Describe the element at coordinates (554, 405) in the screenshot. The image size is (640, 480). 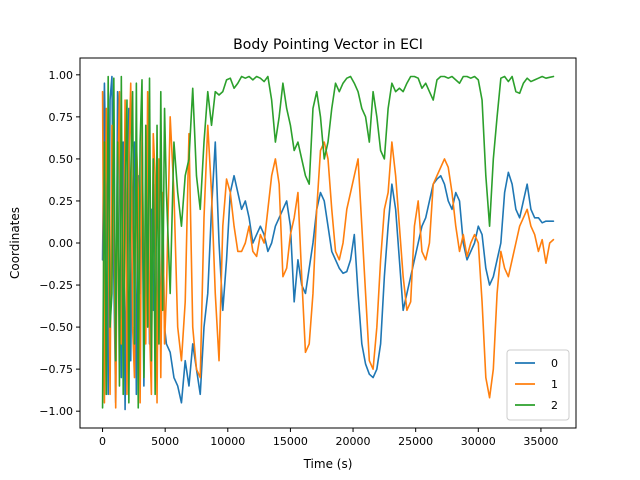
I see `legend-label-2: 2` at that location.